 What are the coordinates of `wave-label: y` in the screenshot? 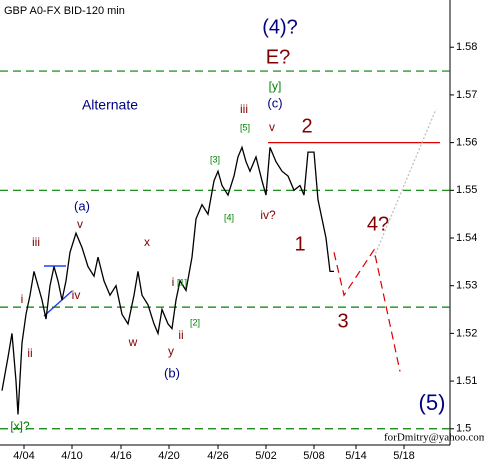 It's located at (171, 351).